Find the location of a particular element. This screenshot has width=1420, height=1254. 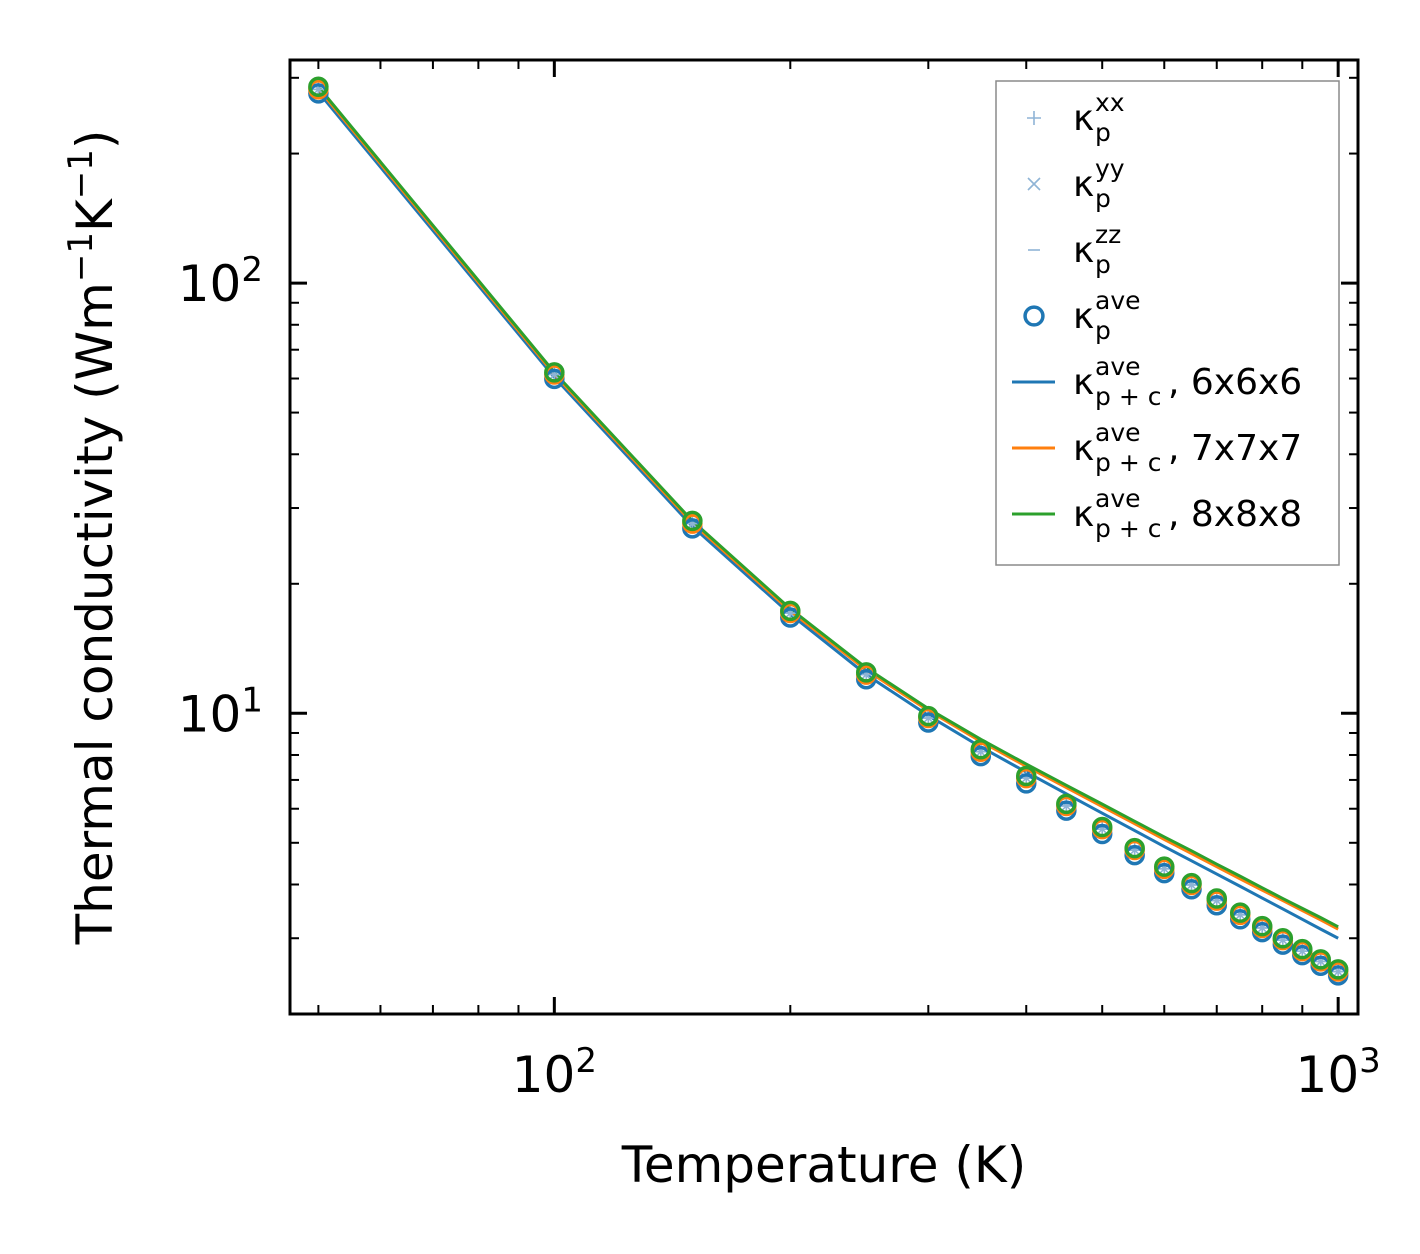

legend-label-tail: , 8x8x8 is located at coordinates (1235, 514).